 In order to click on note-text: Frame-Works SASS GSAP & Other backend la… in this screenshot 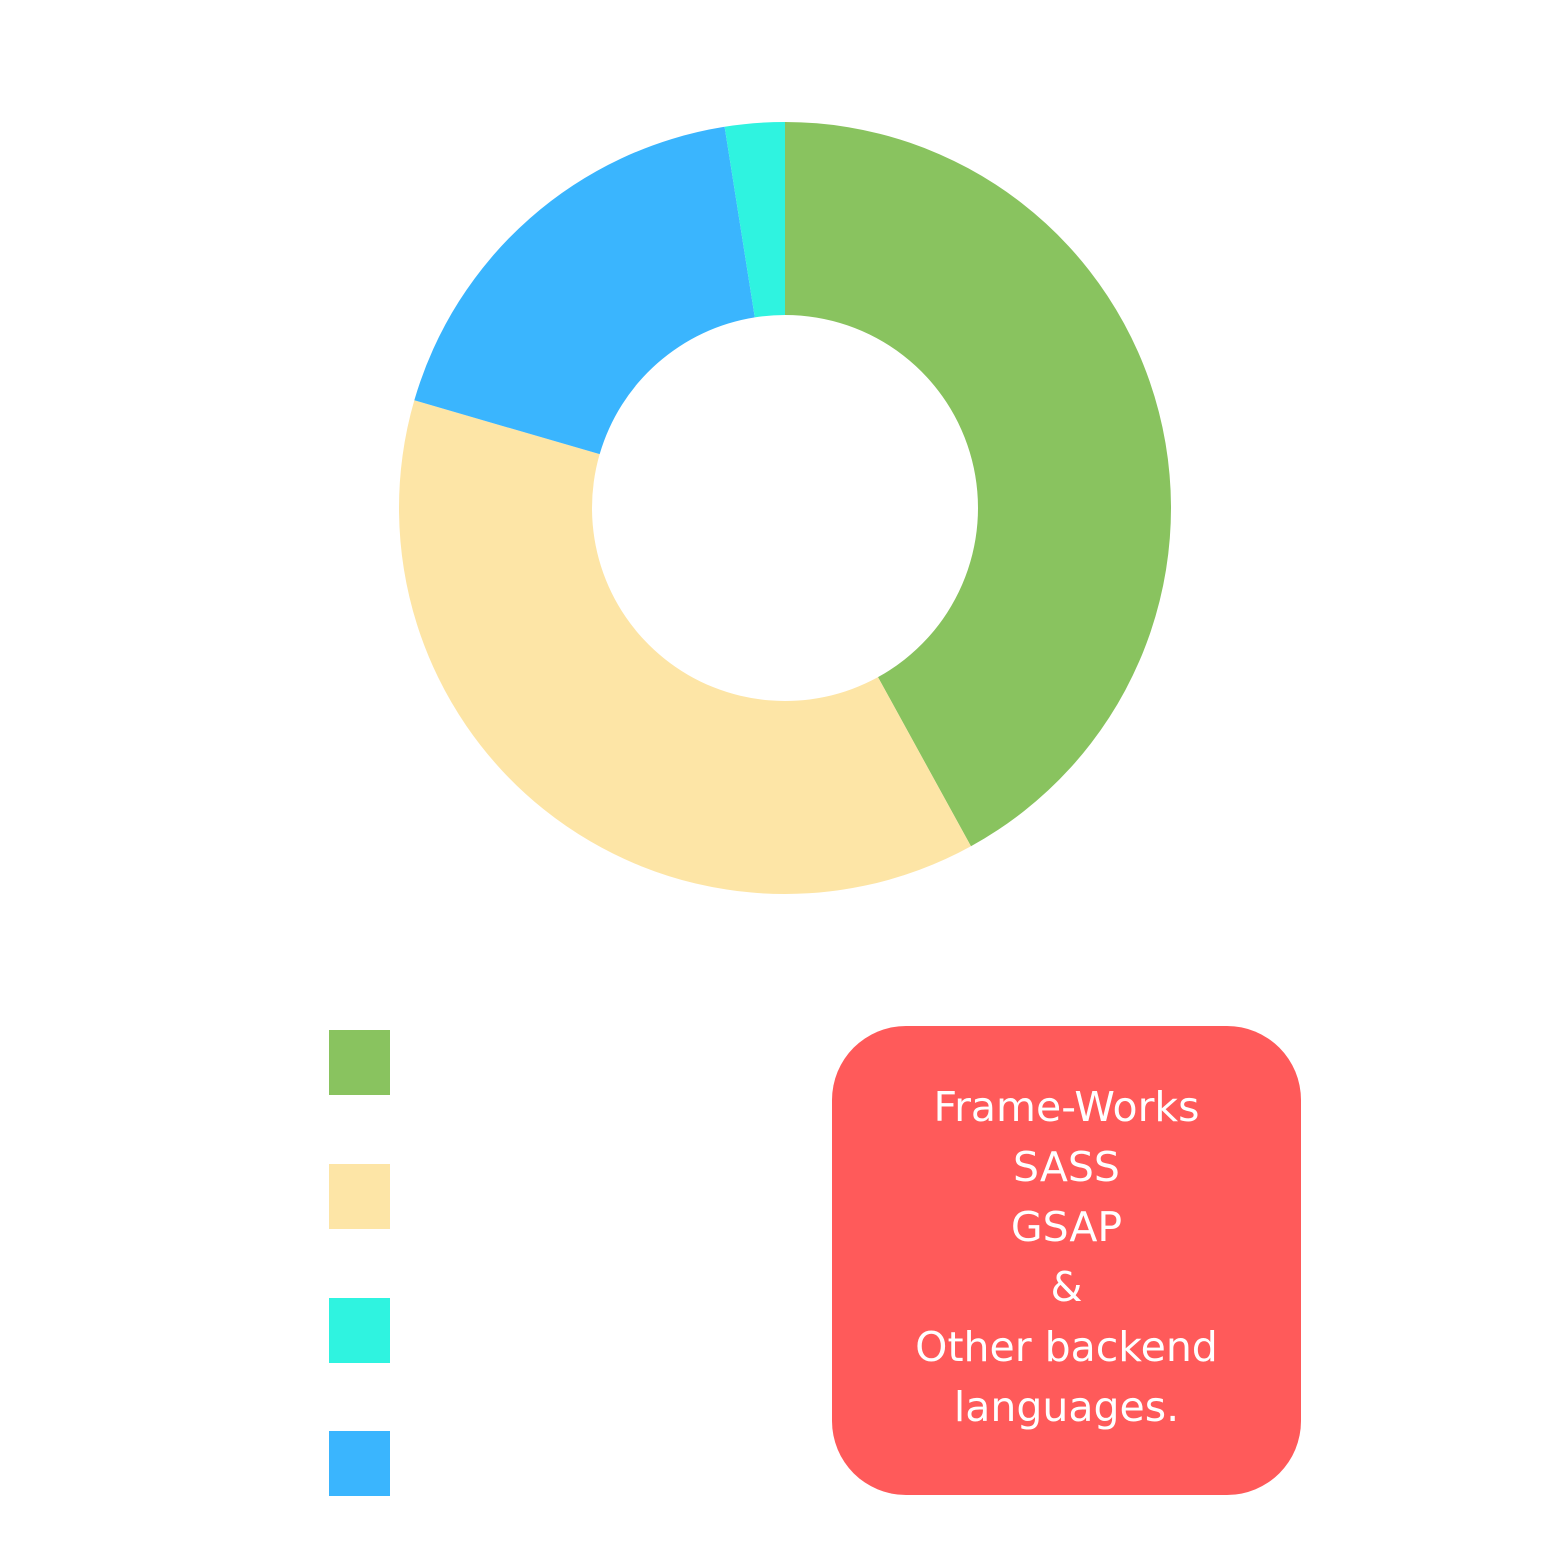, I will do `click(1066, 1257)`.